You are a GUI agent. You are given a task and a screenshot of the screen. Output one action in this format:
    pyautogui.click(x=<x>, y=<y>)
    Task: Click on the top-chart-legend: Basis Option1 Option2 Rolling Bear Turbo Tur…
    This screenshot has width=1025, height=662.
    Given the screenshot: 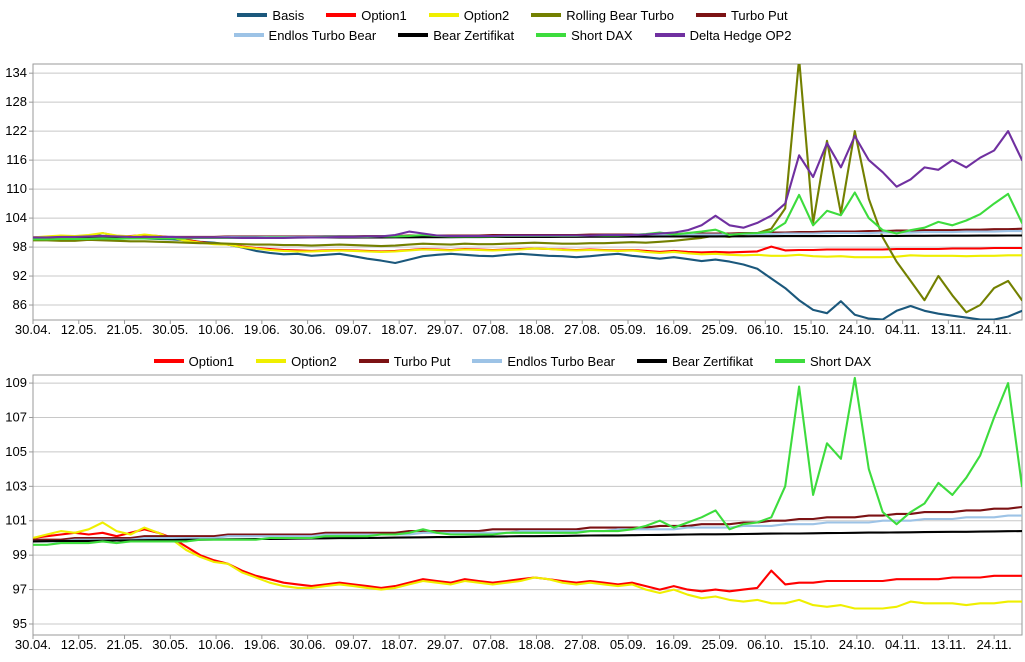 What is the action you would take?
    pyautogui.click(x=512, y=25)
    